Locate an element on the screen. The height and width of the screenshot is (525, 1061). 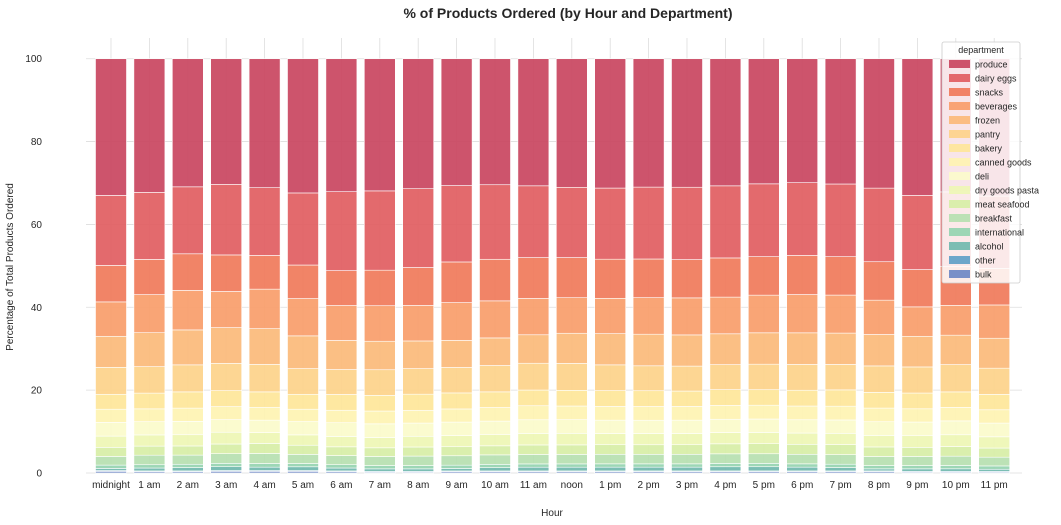
legend-item: produce is located at coordinates (978, 65).